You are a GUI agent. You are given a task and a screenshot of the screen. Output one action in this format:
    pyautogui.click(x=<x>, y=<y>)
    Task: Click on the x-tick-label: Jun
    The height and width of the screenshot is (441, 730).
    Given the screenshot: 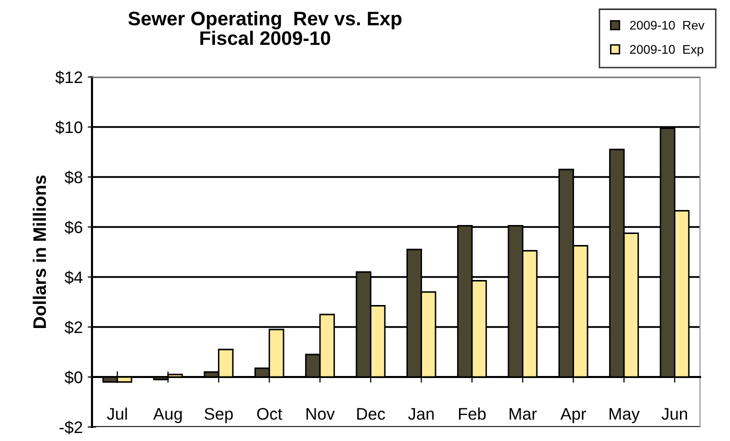 What is the action you would take?
    pyautogui.click(x=674, y=414)
    